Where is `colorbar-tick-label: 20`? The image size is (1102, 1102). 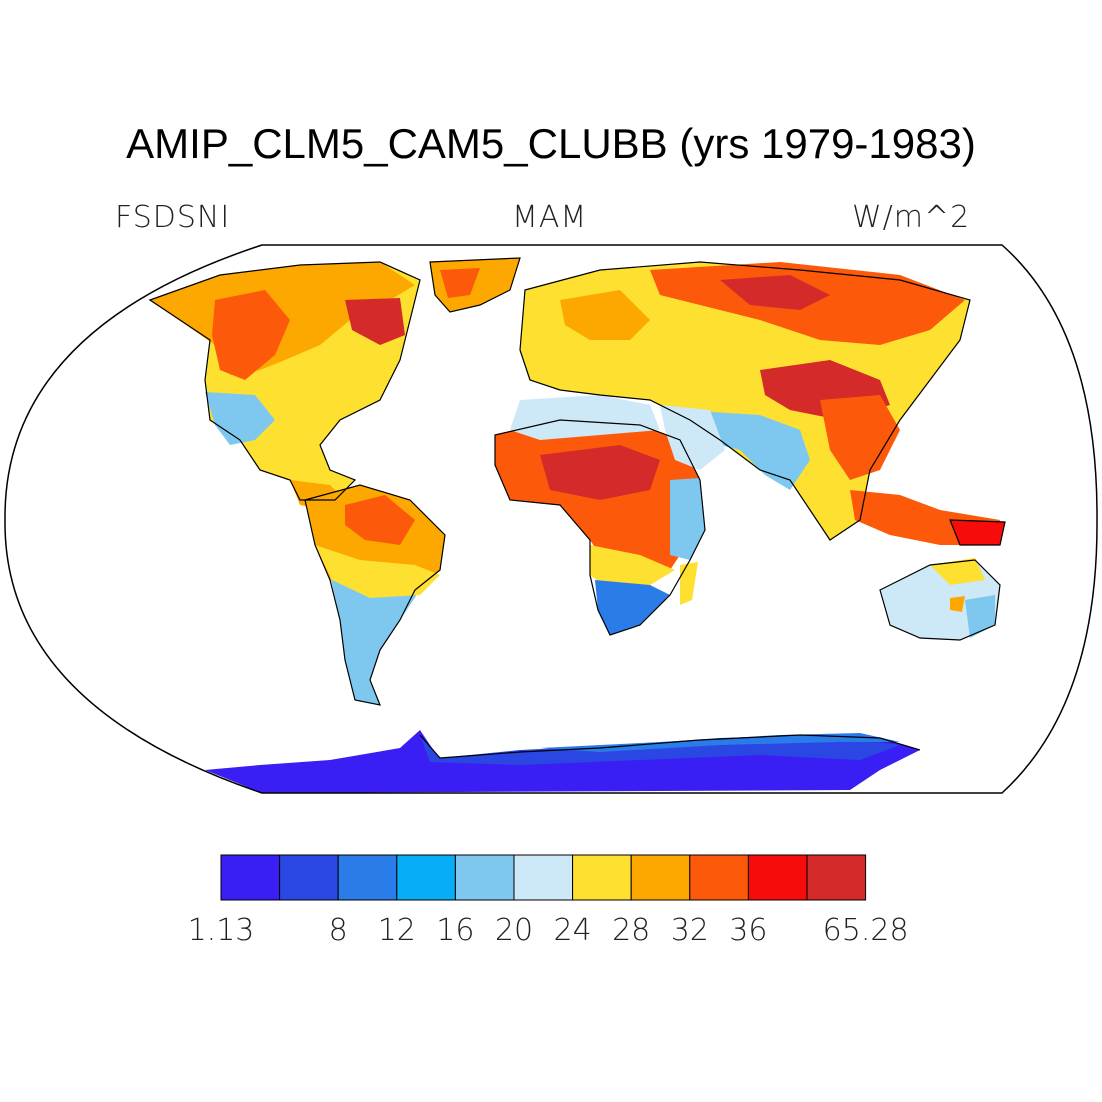
colorbar-tick-label: 20 is located at coordinates (514, 930).